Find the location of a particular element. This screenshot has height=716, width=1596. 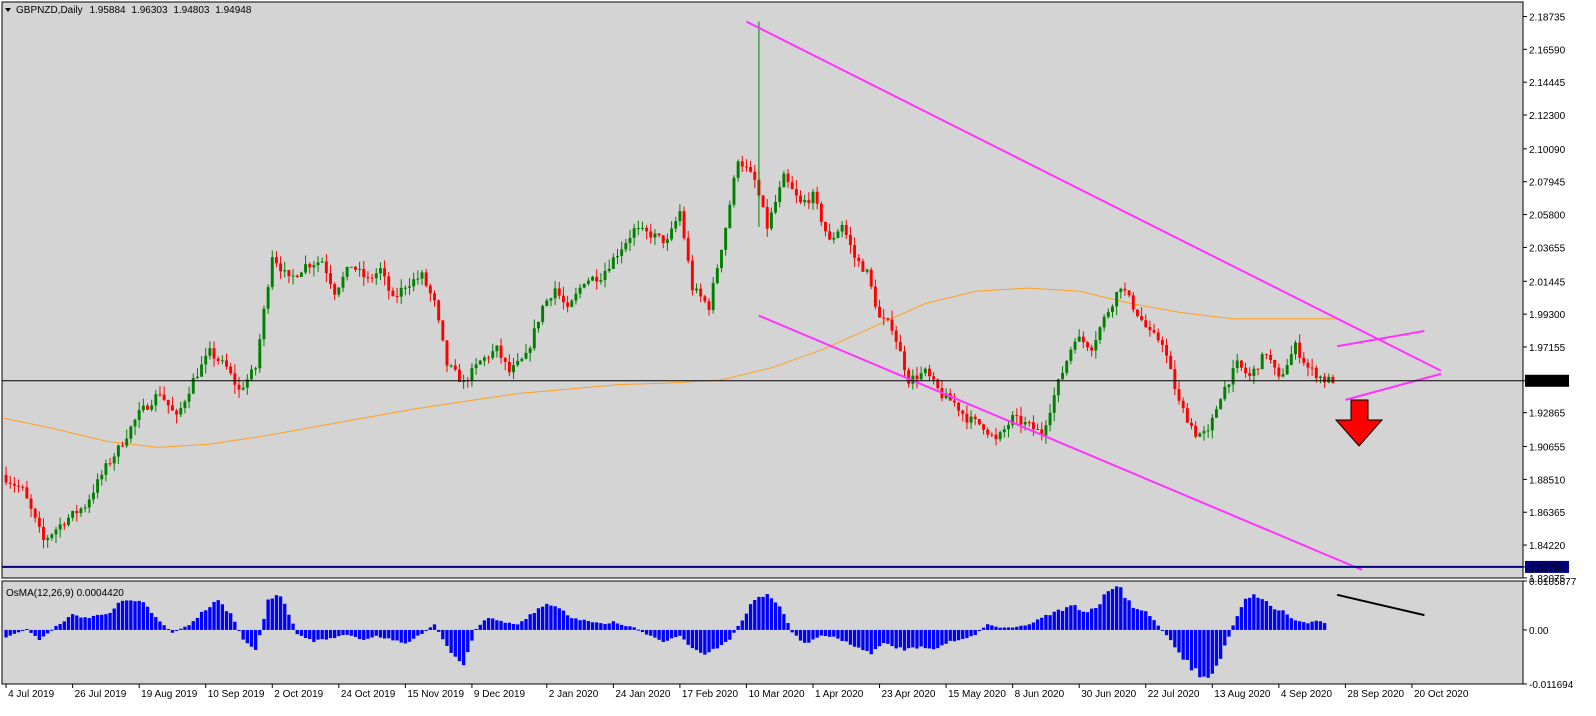

divergence-line is located at coordinates (1380, 605).